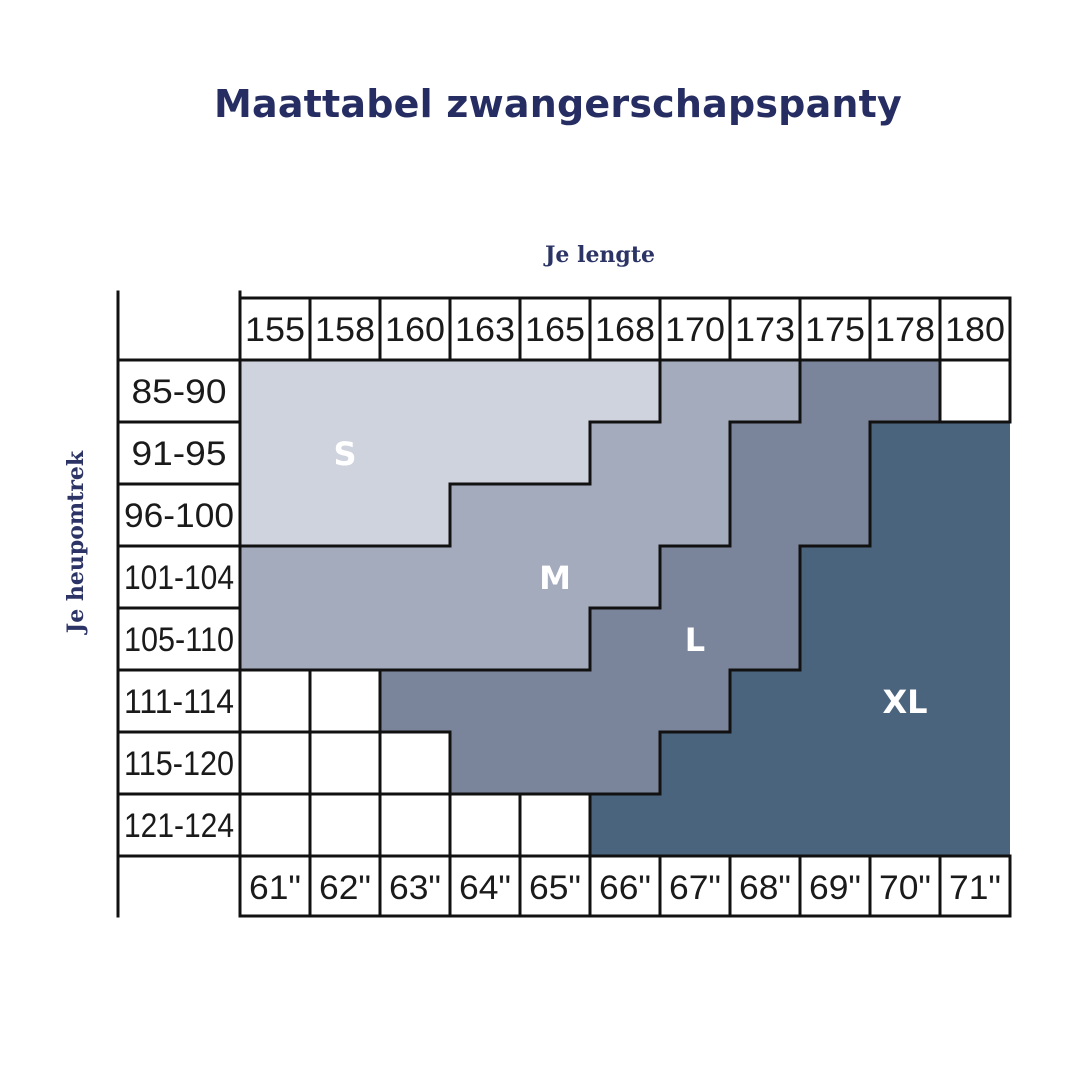  I want to click on size-label-m: M, so click(555, 578).